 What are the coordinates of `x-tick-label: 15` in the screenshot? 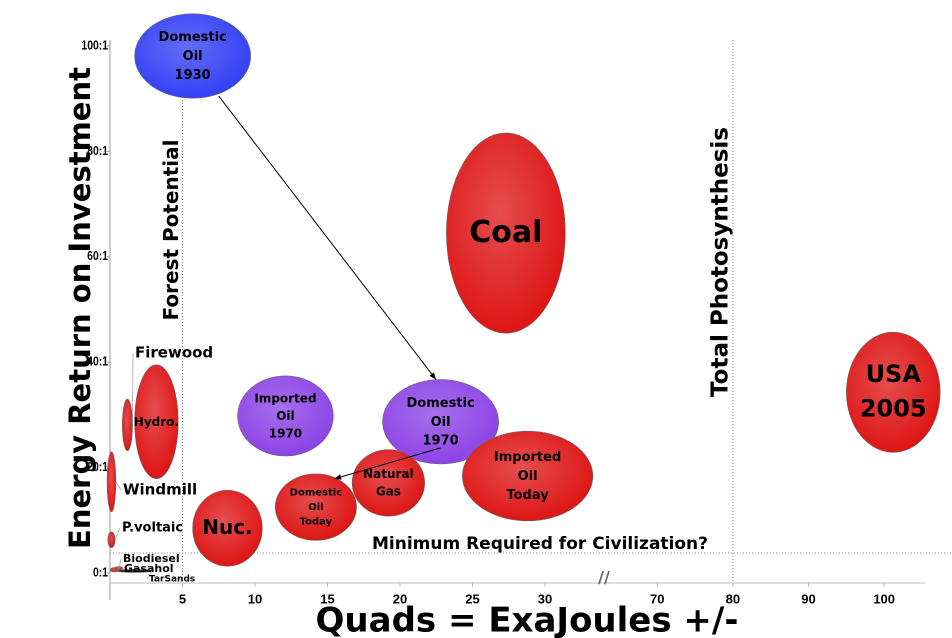 It's located at (327, 598).